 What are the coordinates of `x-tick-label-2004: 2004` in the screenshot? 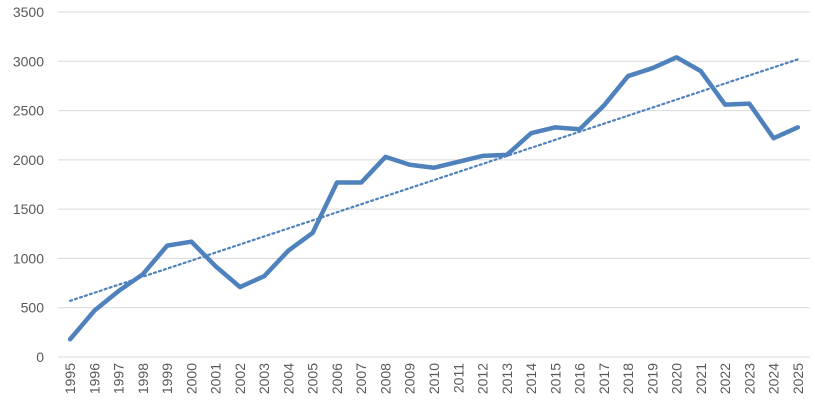 It's located at (288, 378).